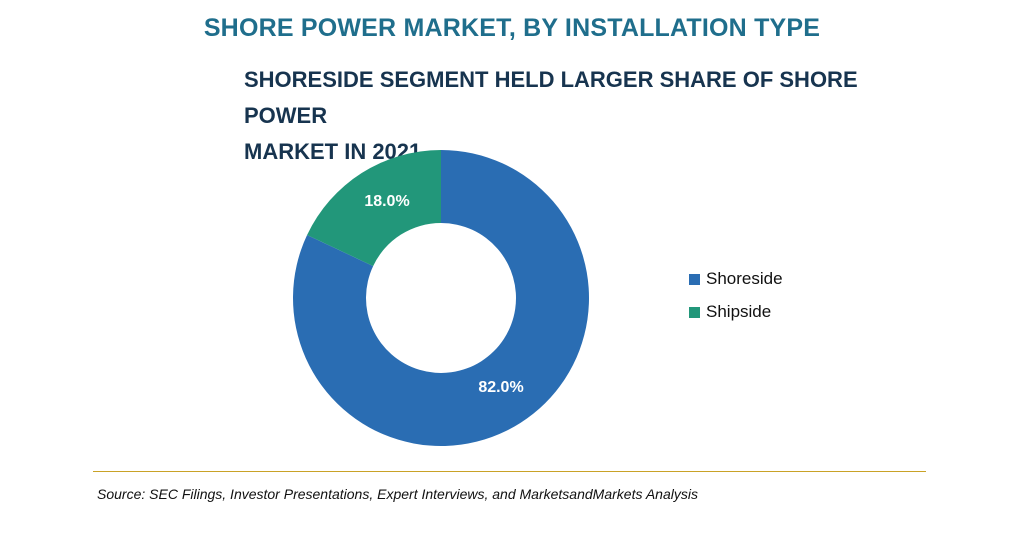  Describe the element at coordinates (386, 201) in the screenshot. I see `data-label-shipside: 18.0%` at that location.